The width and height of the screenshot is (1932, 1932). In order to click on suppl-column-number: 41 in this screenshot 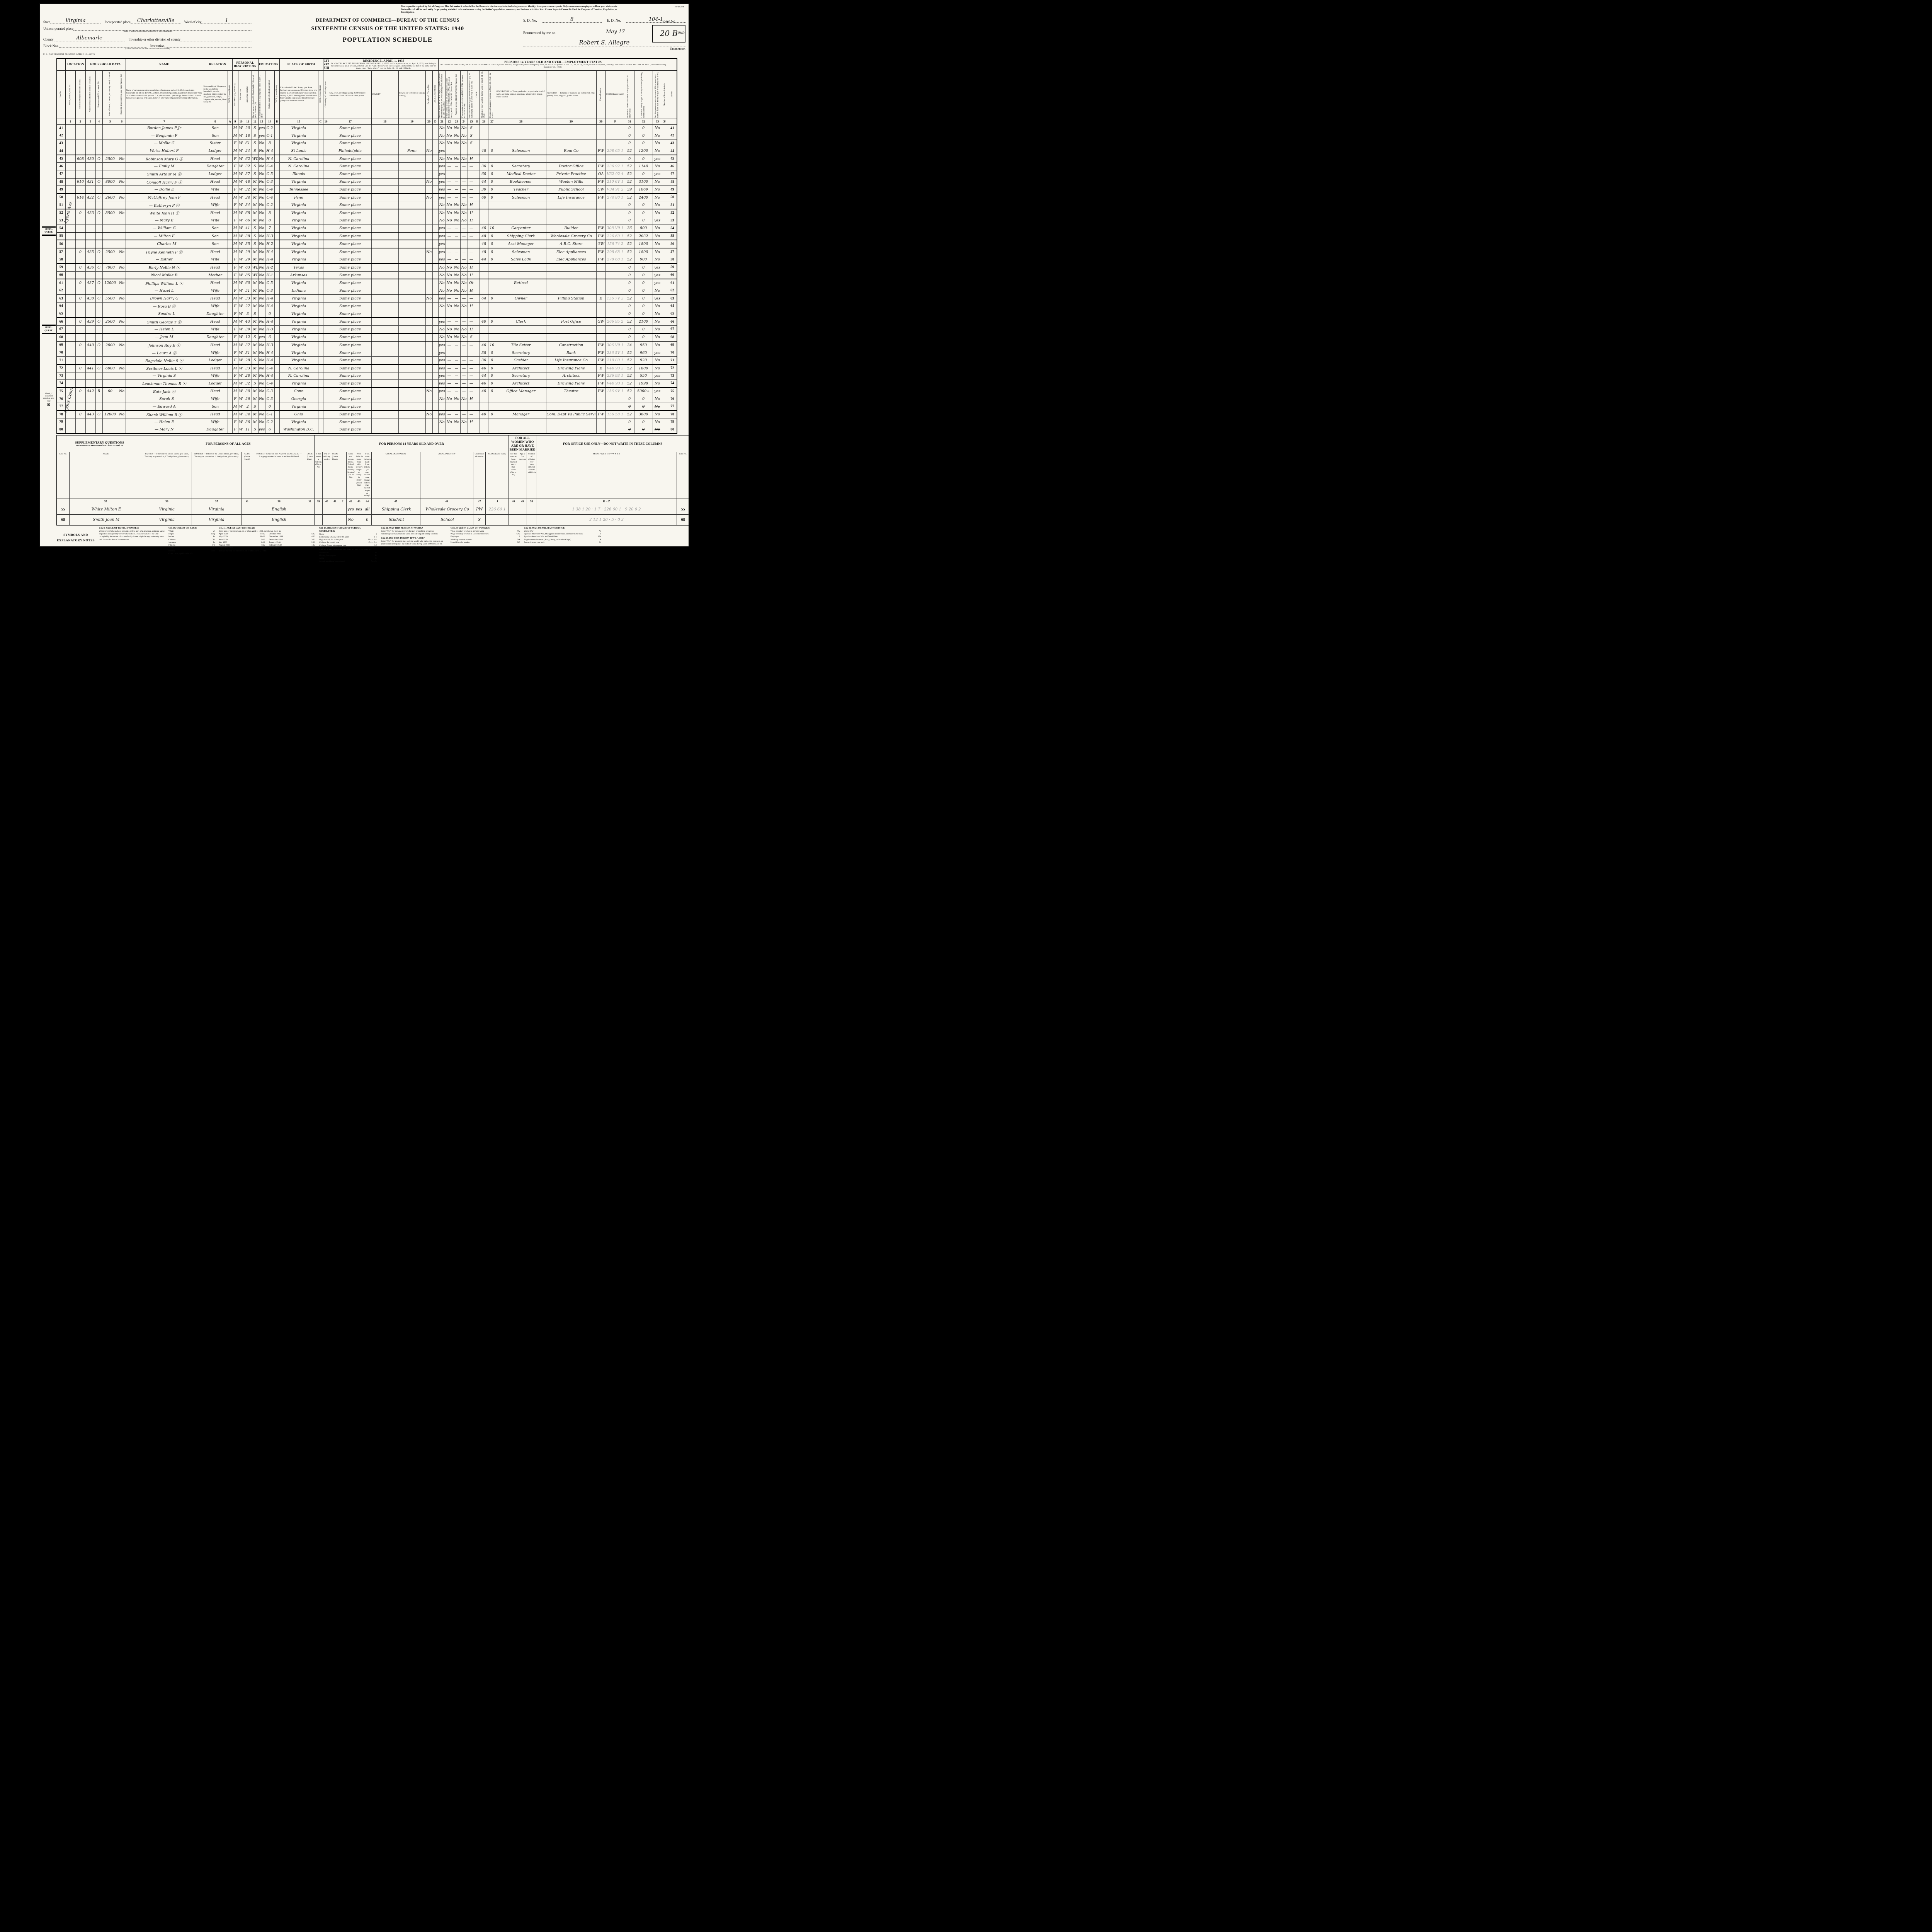, I will do `click(335, 501)`.